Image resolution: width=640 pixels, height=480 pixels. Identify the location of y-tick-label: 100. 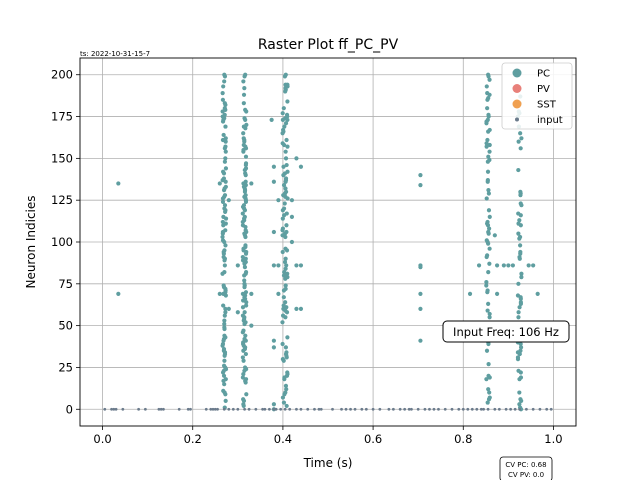
(62, 242).